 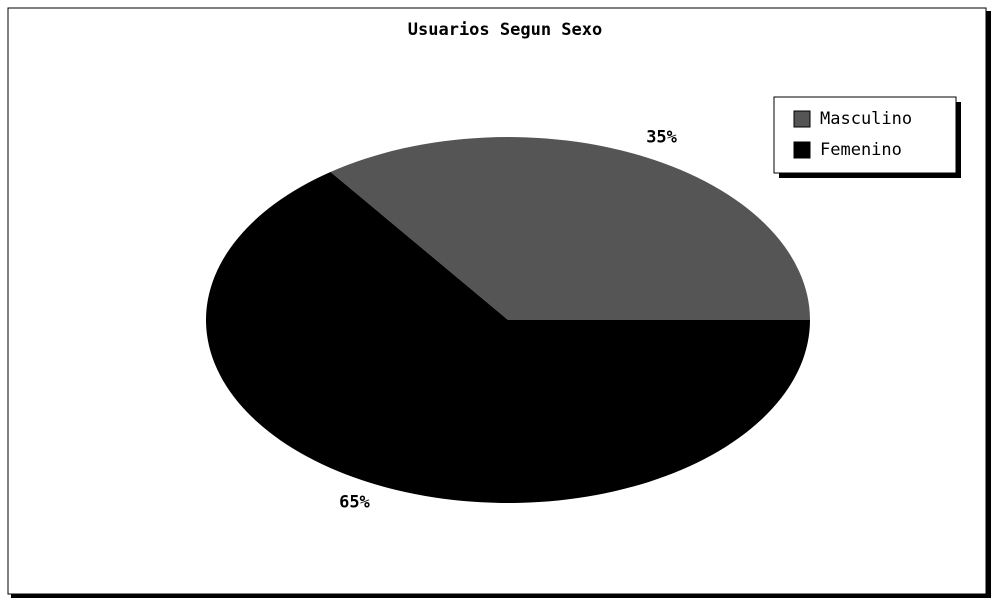 What do you see at coordinates (570, 228) in the screenshot?
I see `pie-slice` at bounding box center [570, 228].